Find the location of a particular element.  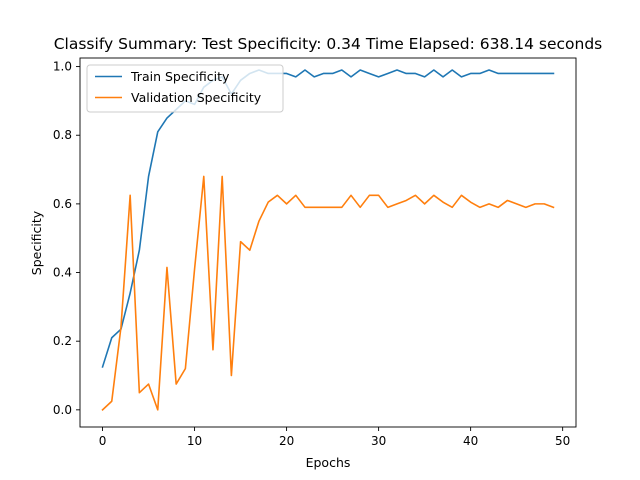

x-tick-label: 10 is located at coordinates (194, 441).